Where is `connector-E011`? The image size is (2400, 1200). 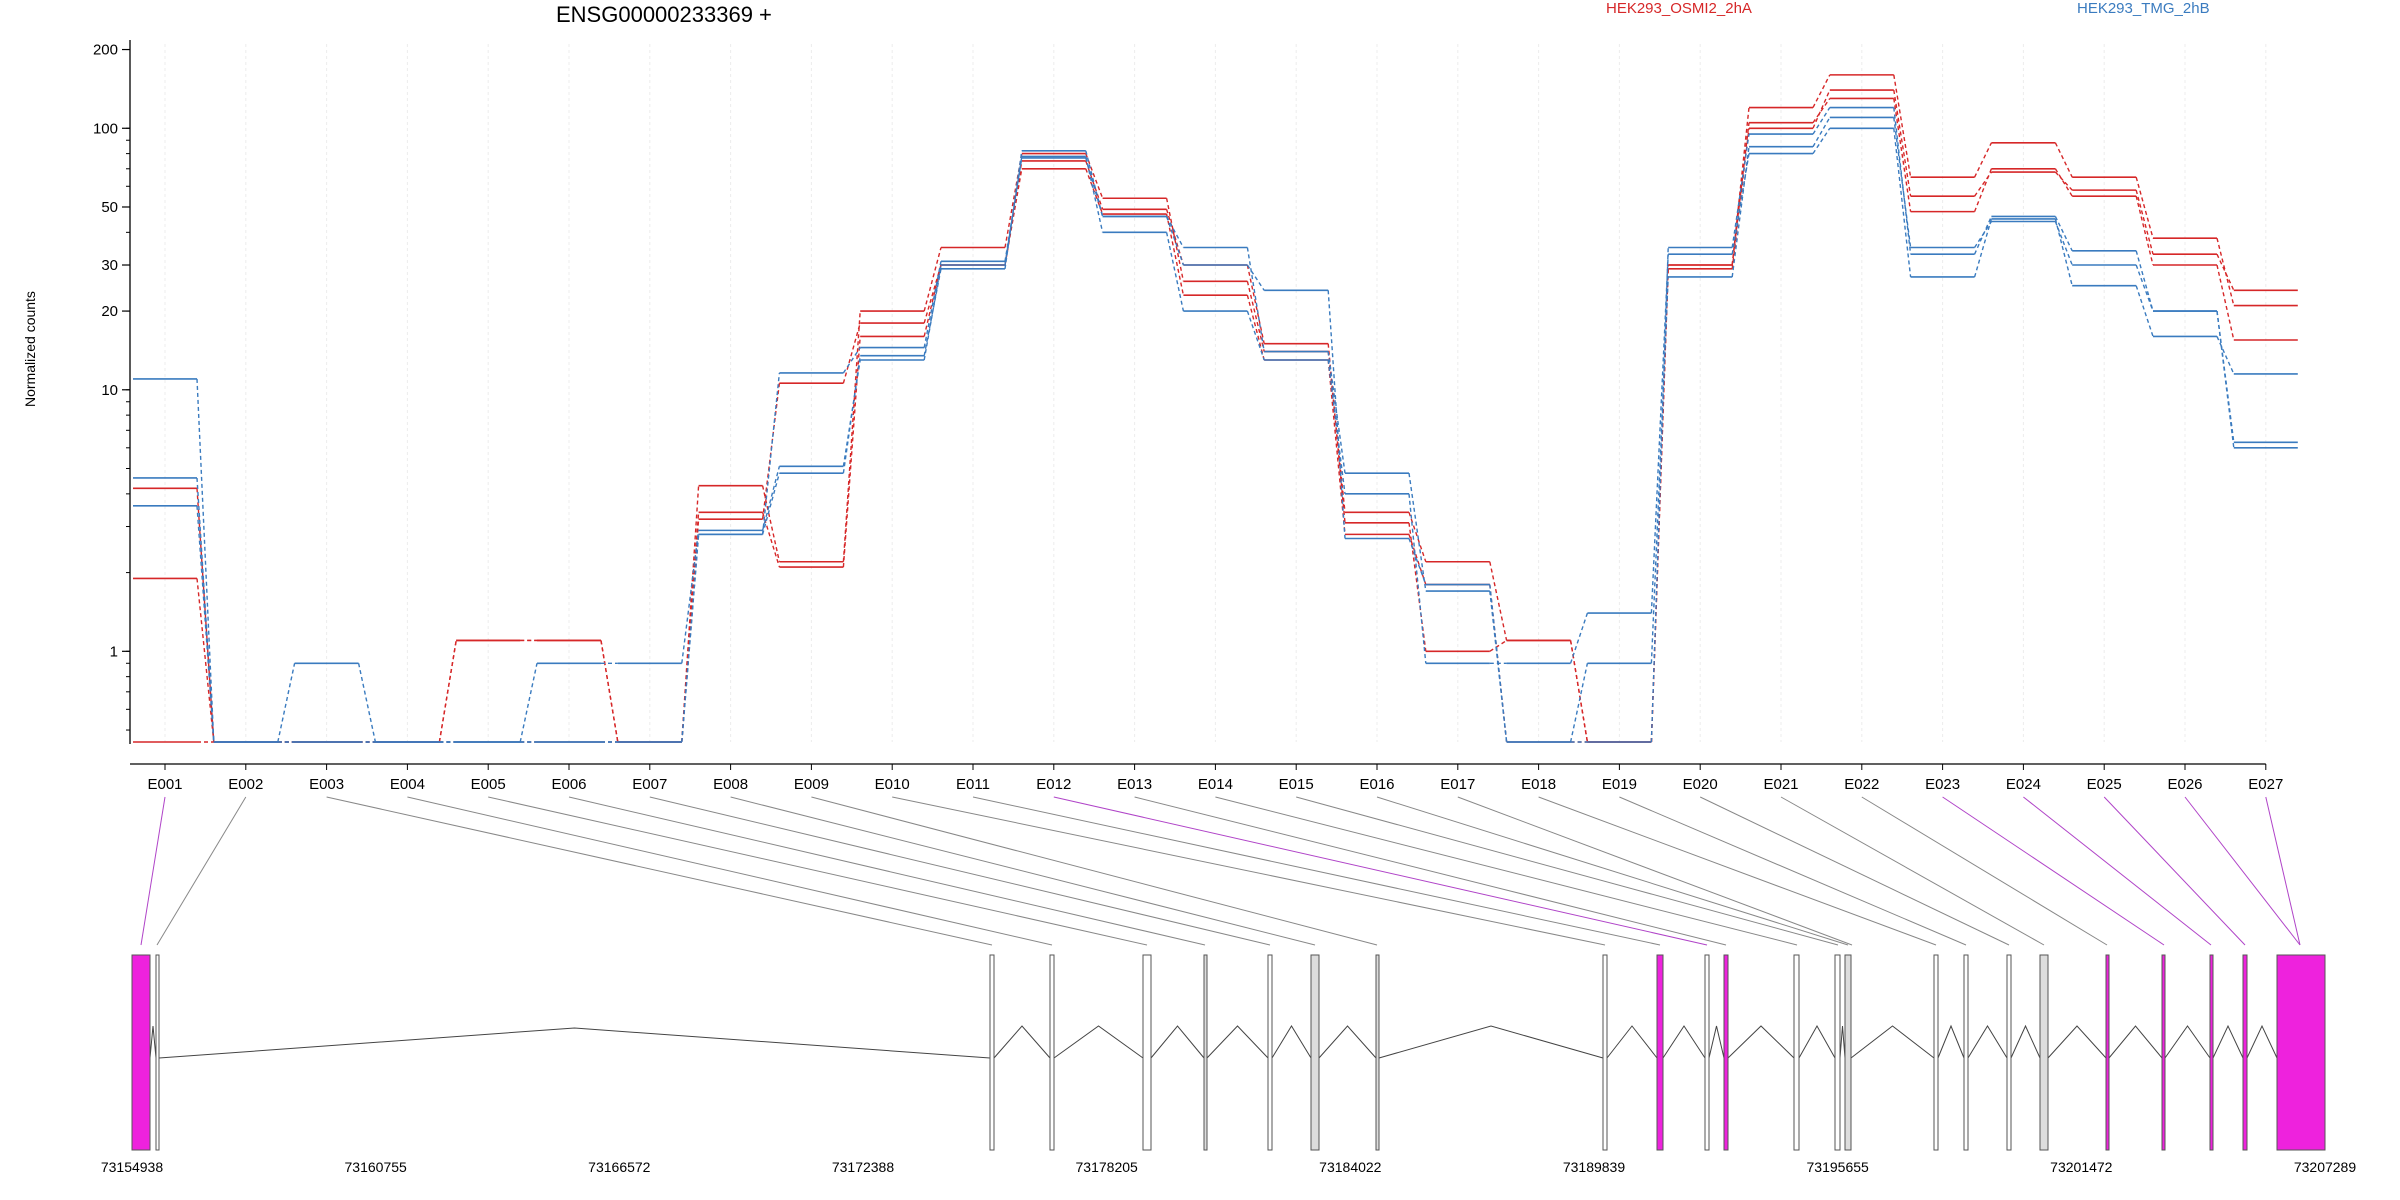 connector-E011 is located at coordinates (1316, 871).